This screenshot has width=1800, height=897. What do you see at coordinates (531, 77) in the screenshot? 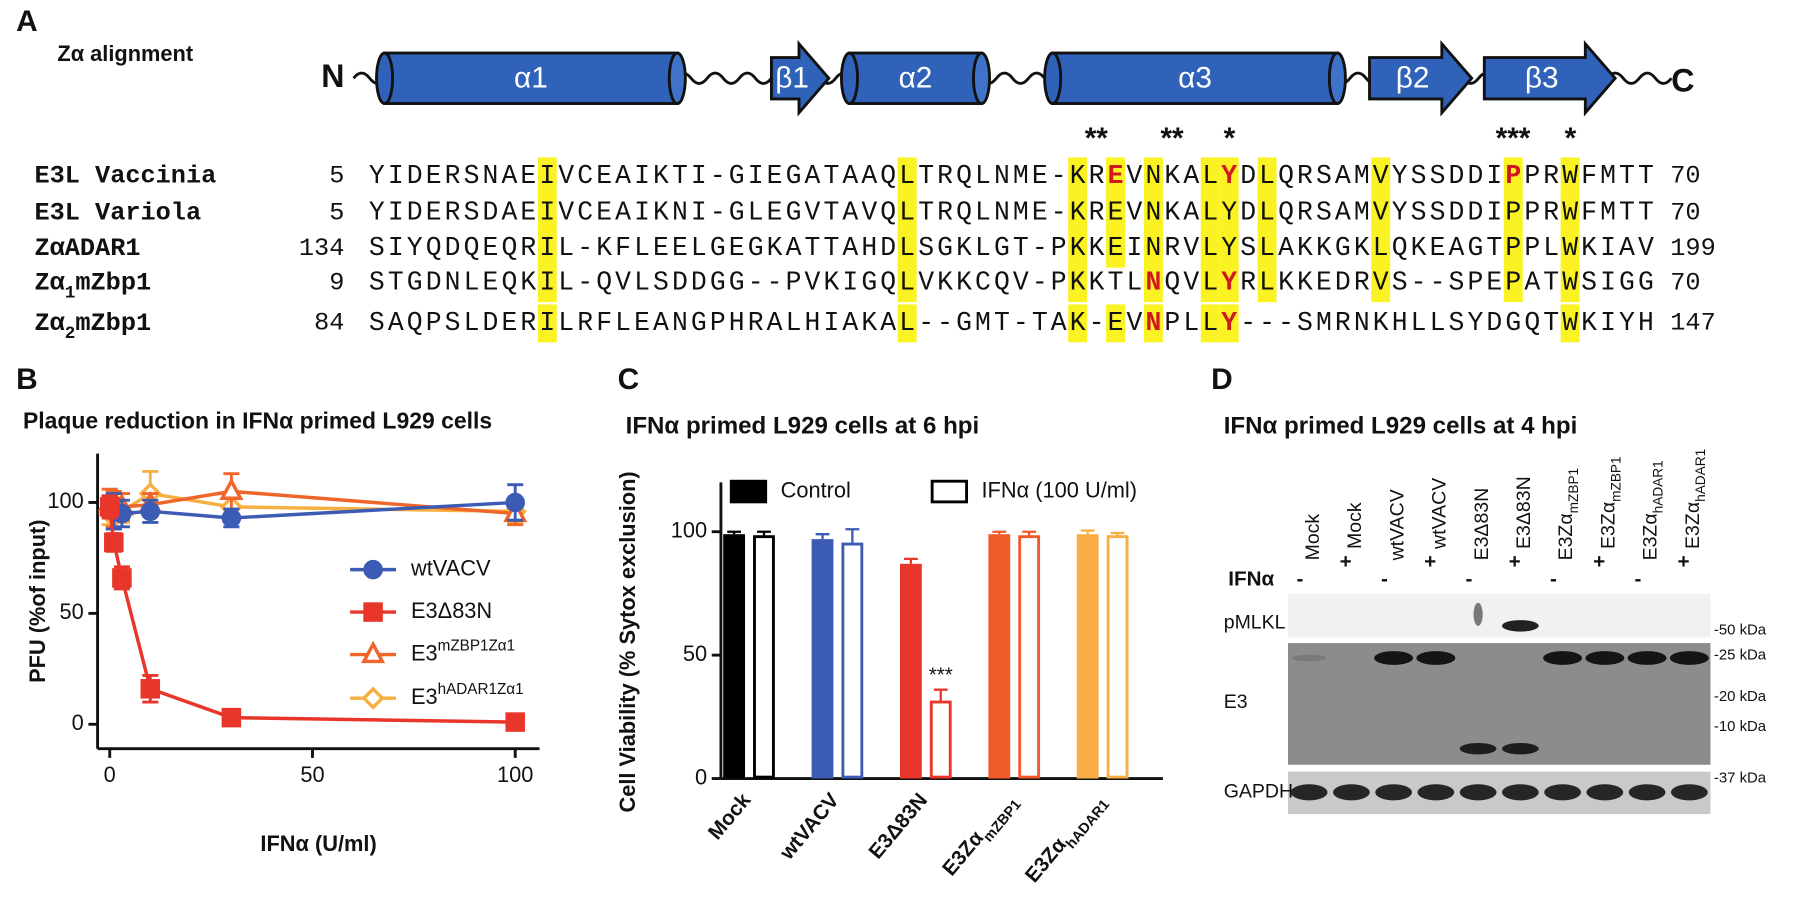
I see `structure-label: α1` at bounding box center [531, 77].